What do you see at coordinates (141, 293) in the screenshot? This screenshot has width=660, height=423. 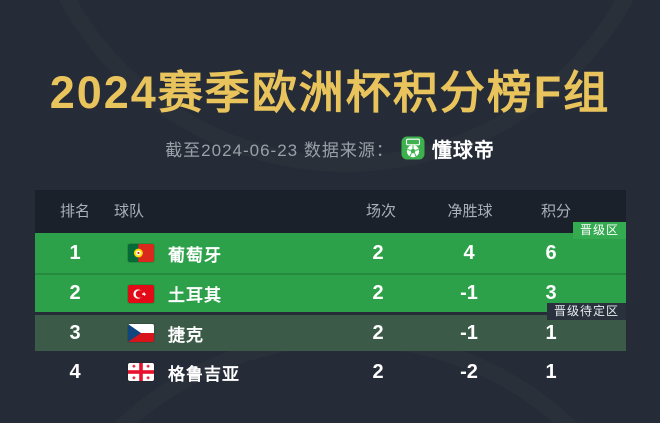 I see `turkey-flag-icon` at bounding box center [141, 293].